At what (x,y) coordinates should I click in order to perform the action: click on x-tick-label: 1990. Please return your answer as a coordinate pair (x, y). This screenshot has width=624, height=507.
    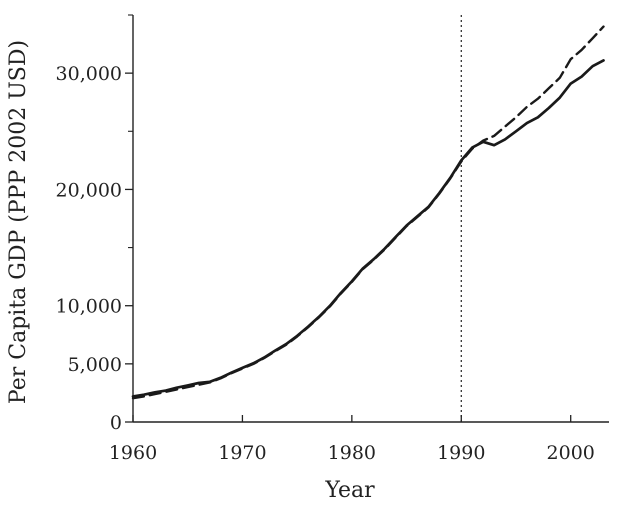
    Looking at the image, I should click on (461, 453).